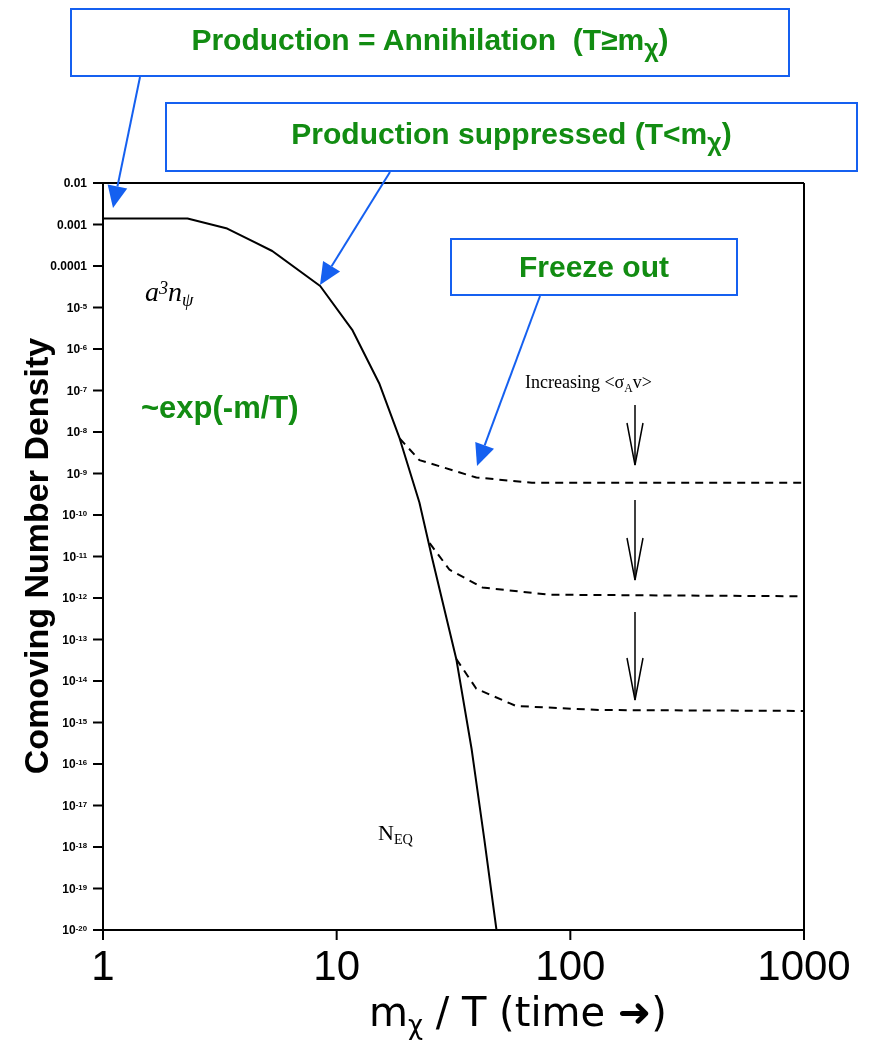 The width and height of the screenshot is (884, 1051). Describe the element at coordinates (518, 1014) in the screenshot. I see `x-axis-title: m$_{χ}$ / T (time ➜)` at that location.